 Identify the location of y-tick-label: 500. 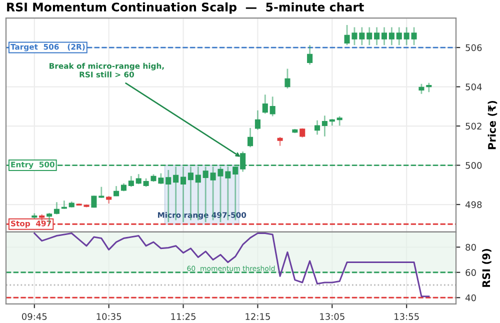
(474, 165).